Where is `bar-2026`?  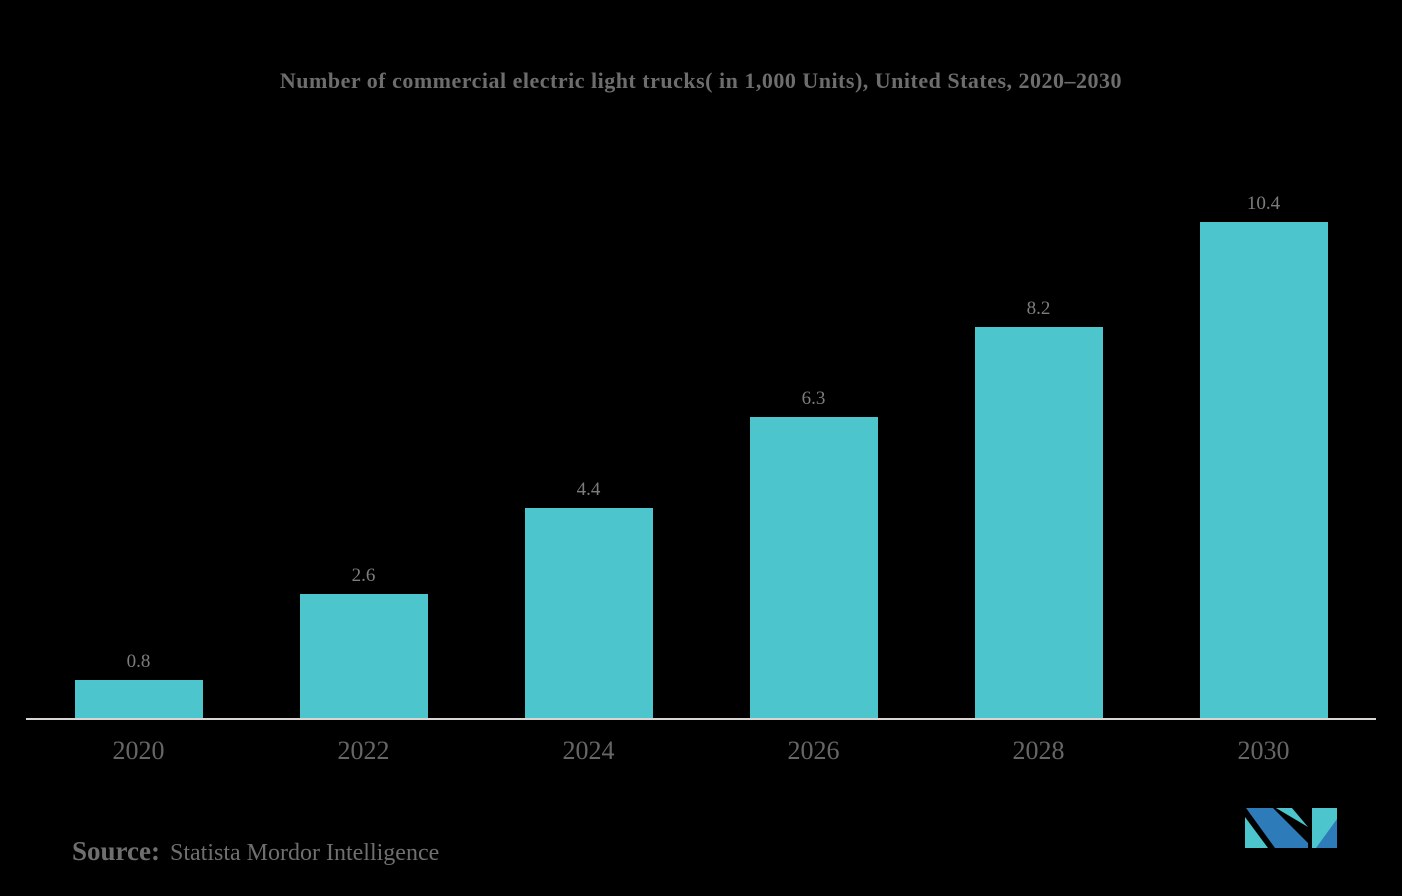 bar-2026 is located at coordinates (813, 567).